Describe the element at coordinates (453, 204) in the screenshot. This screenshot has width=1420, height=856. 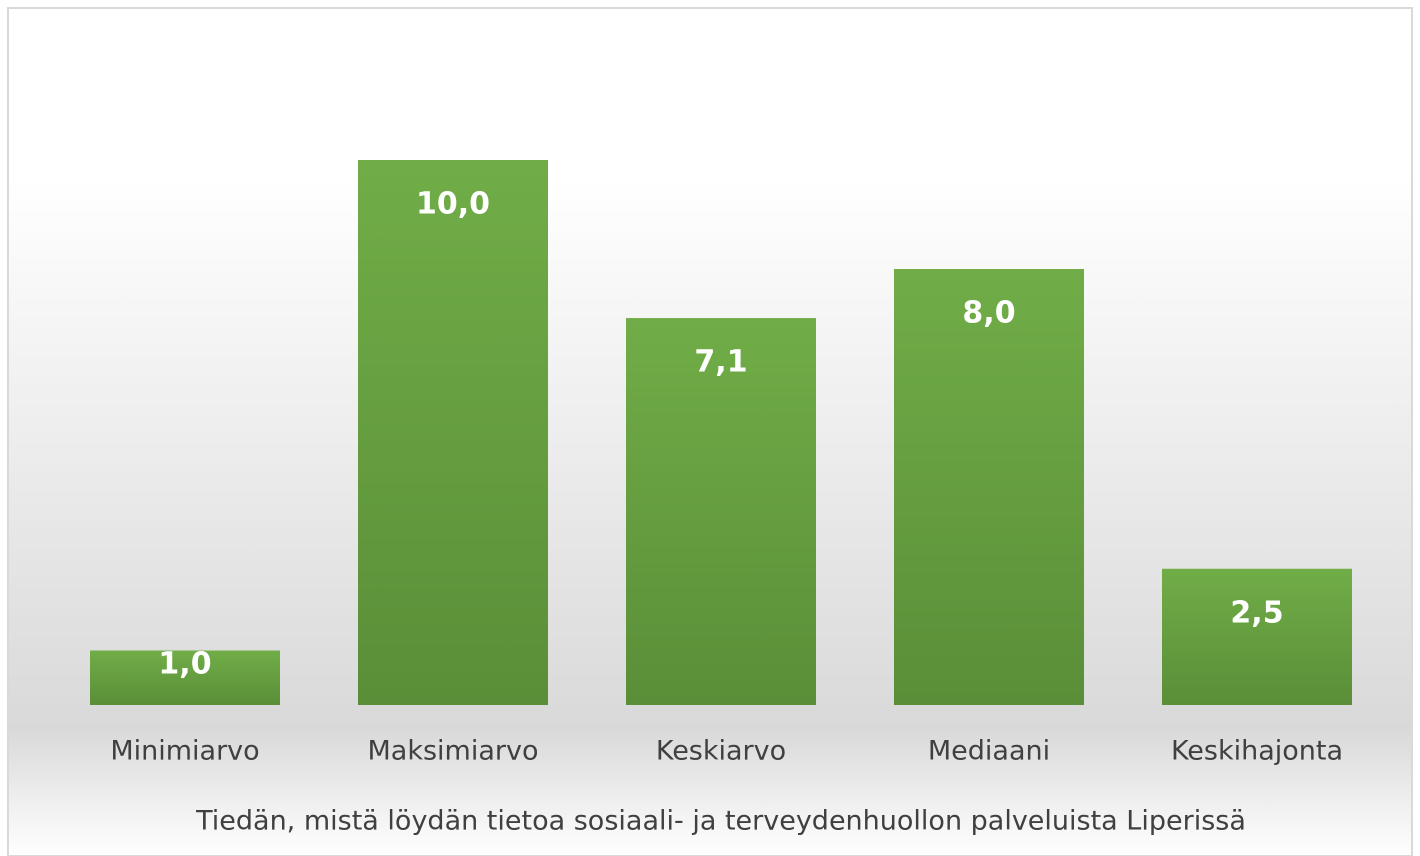
I see `data-label: 10,0` at that location.